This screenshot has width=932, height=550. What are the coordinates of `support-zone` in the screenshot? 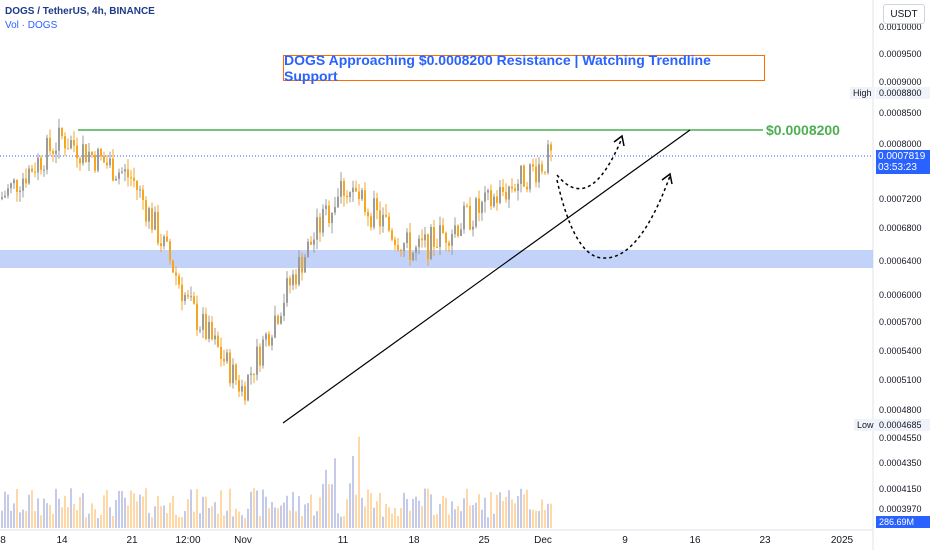 It's located at (436, 259).